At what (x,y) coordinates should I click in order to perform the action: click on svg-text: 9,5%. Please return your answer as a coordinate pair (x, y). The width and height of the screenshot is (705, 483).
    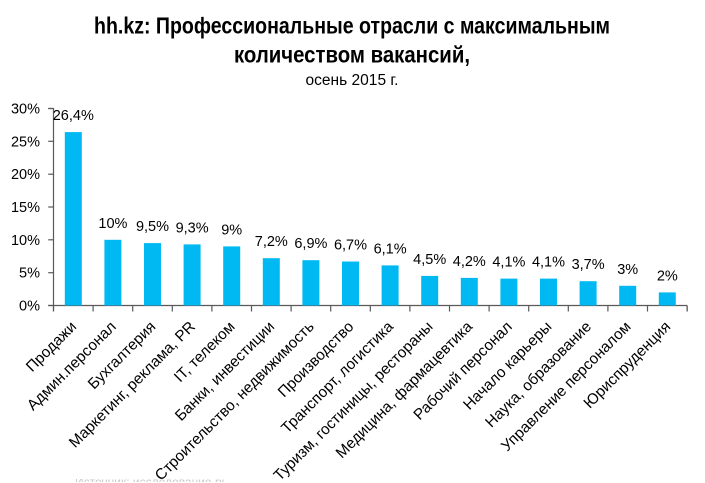
    Looking at the image, I should click on (152, 227).